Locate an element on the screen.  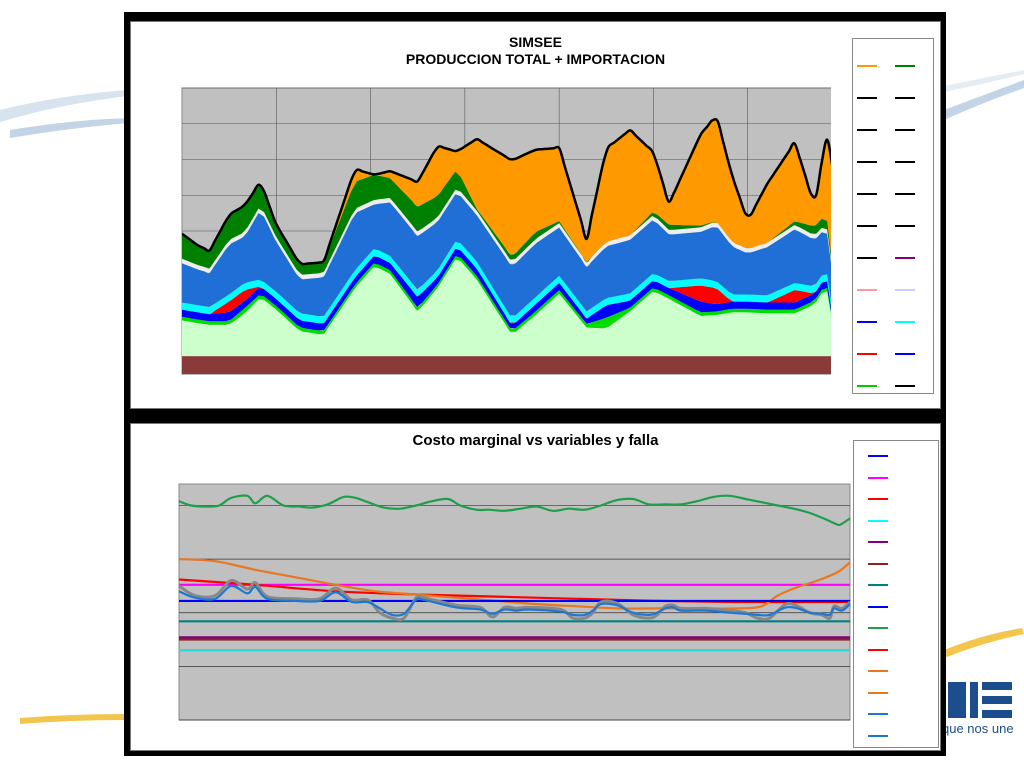
total-production-line is located at coordinates (506, 191).